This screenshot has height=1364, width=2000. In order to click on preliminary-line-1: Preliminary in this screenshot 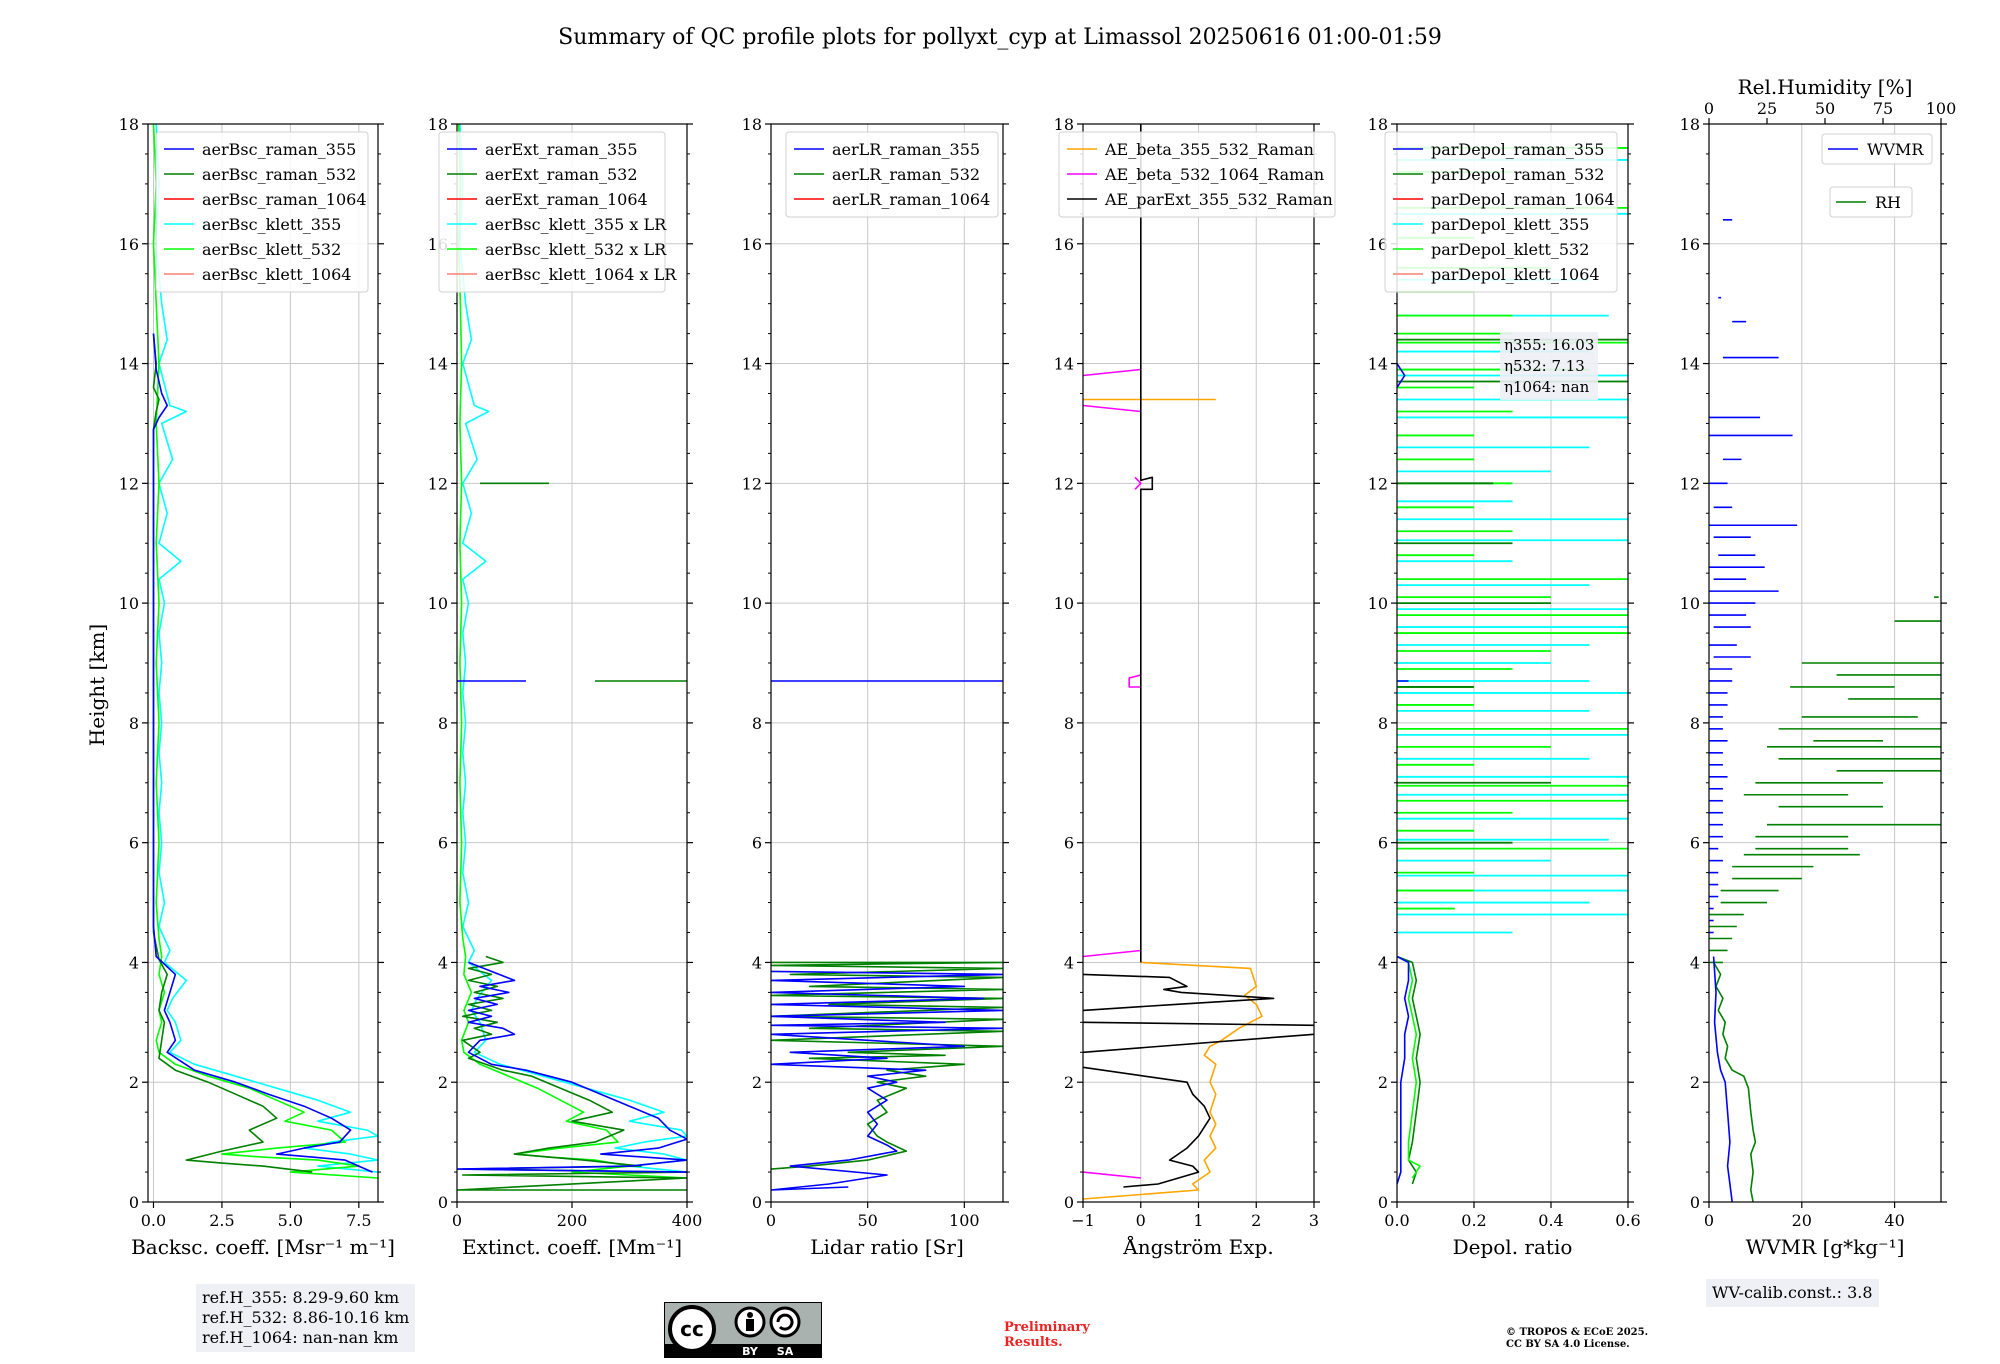, I will do `click(1047, 1327)`.